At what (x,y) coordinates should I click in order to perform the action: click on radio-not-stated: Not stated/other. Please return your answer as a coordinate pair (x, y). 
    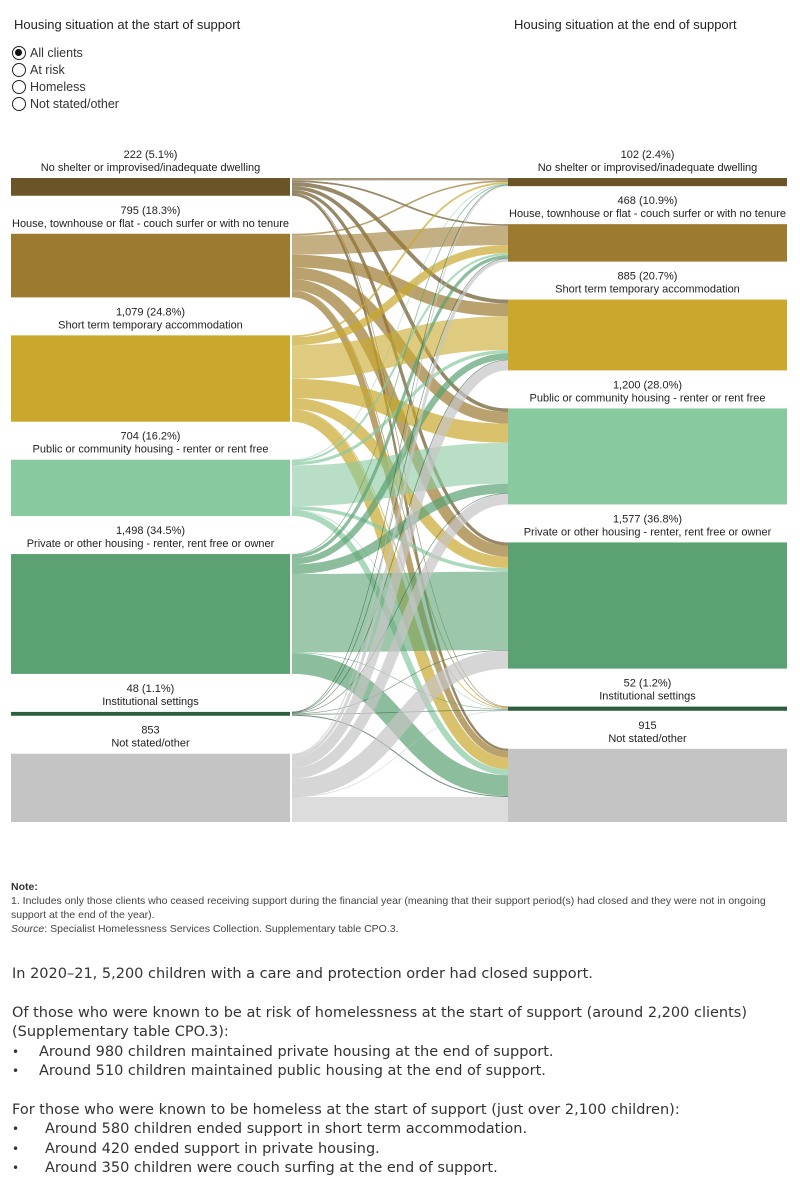
    Looking at the image, I should click on (65, 103).